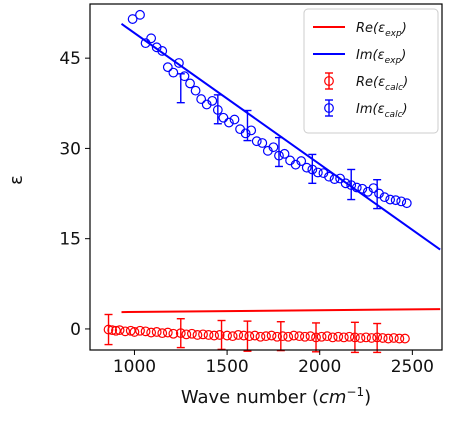  I want to click on y-tick-label: 30, so click(70, 149).